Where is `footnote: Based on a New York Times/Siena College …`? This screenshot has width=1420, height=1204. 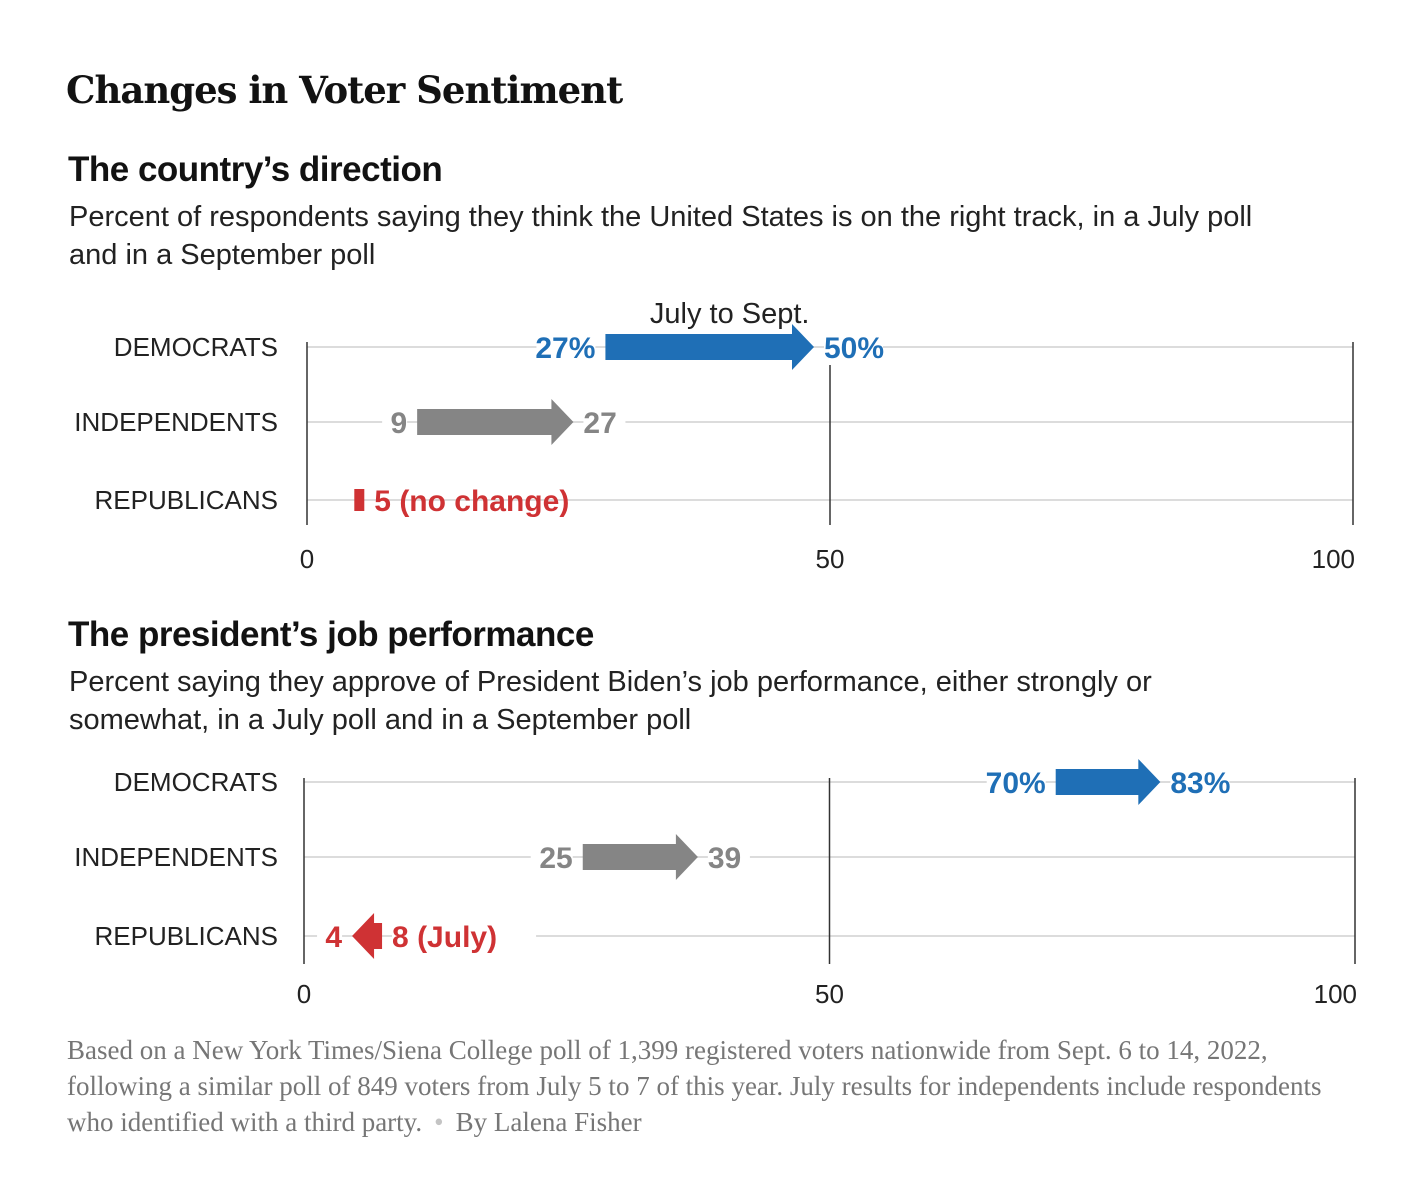 footnote: Based on a New York Times/Siena College … is located at coordinates (712, 1086).